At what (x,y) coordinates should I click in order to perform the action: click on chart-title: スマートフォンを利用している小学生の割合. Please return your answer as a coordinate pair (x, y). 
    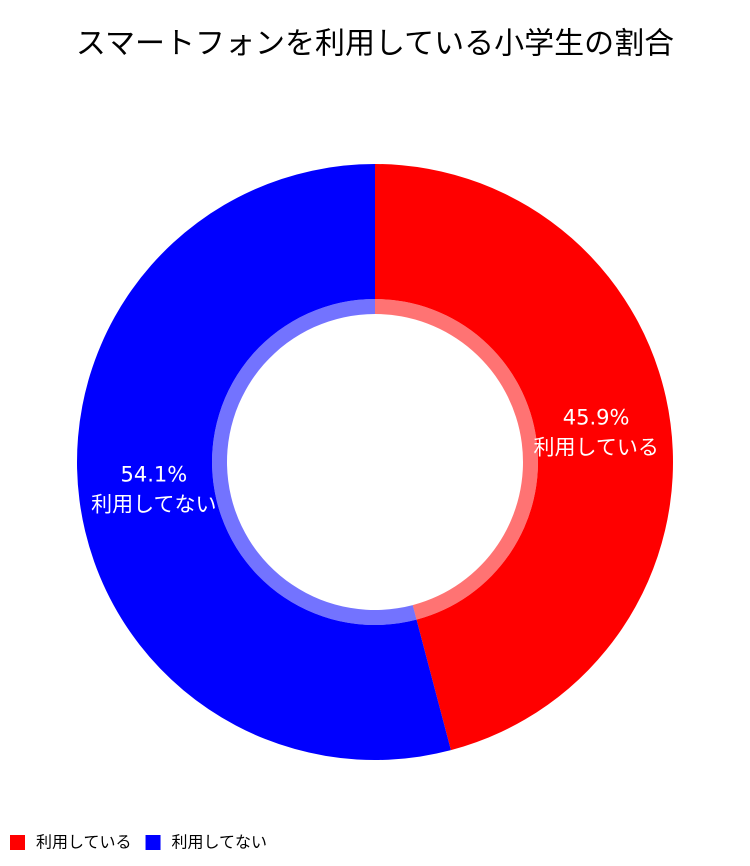
    Looking at the image, I should click on (375, 44).